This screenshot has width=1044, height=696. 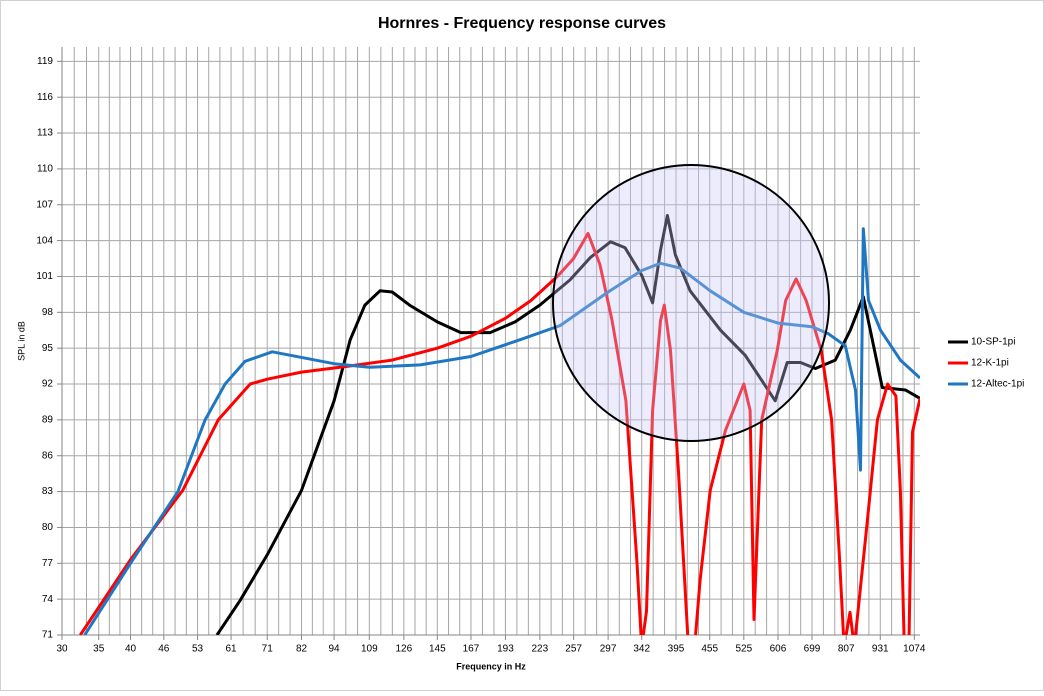 I want to click on y-tick-label: 89, so click(x=48, y=420).